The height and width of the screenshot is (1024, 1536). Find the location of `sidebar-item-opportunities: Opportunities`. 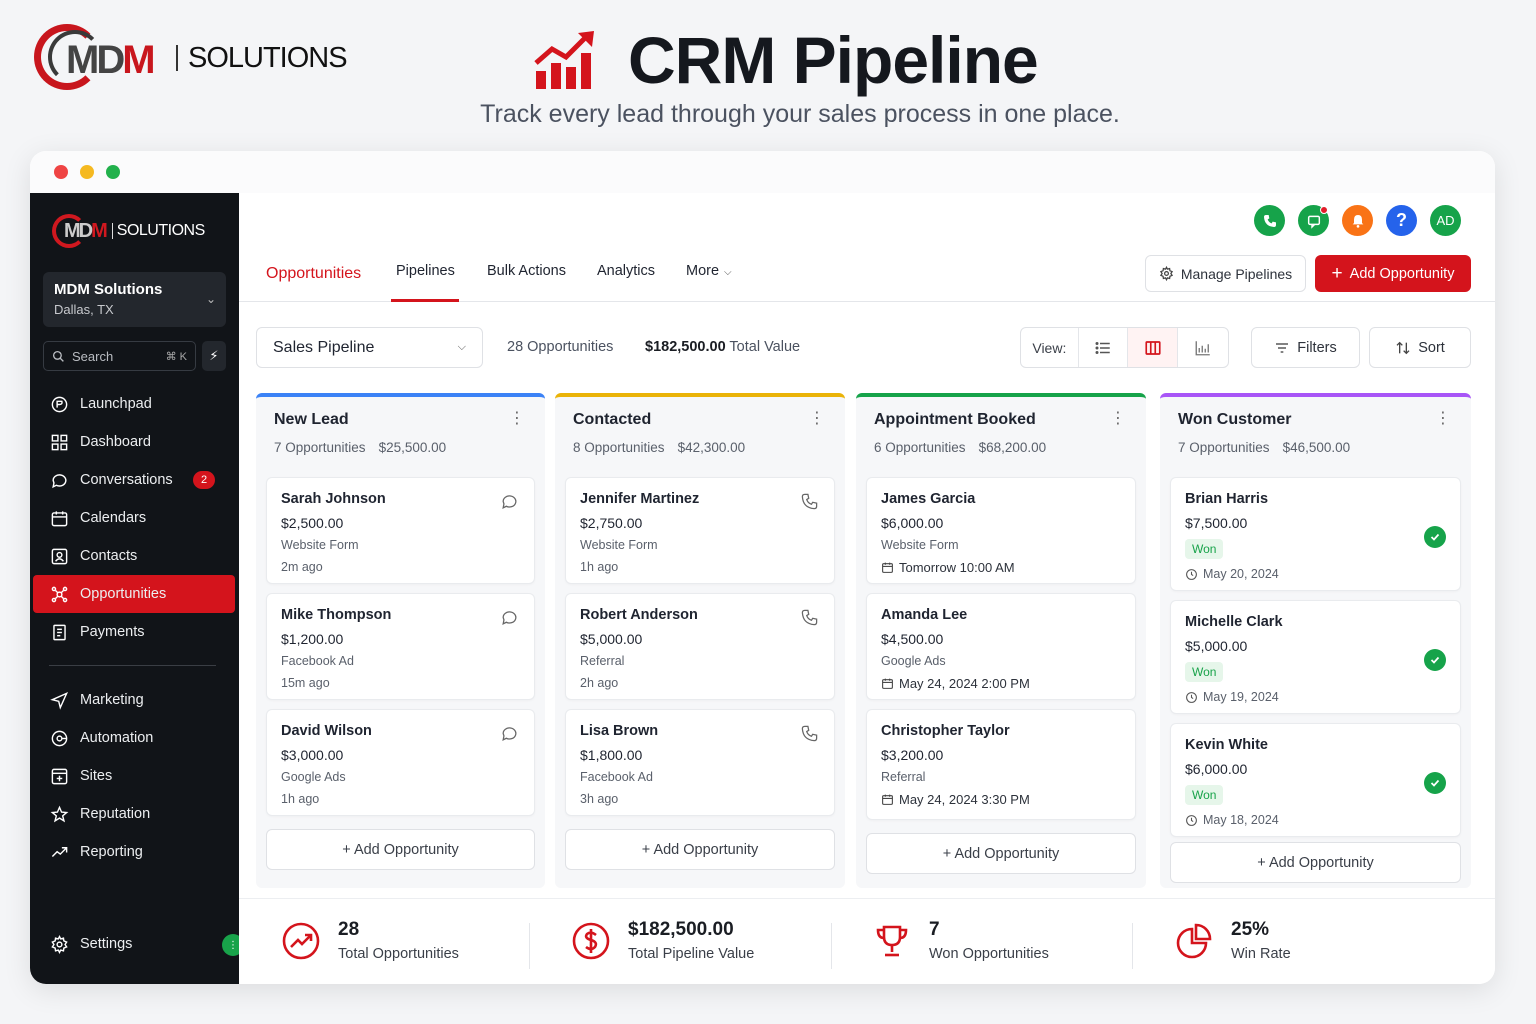

sidebar-item-opportunities: Opportunities is located at coordinates (134, 594).